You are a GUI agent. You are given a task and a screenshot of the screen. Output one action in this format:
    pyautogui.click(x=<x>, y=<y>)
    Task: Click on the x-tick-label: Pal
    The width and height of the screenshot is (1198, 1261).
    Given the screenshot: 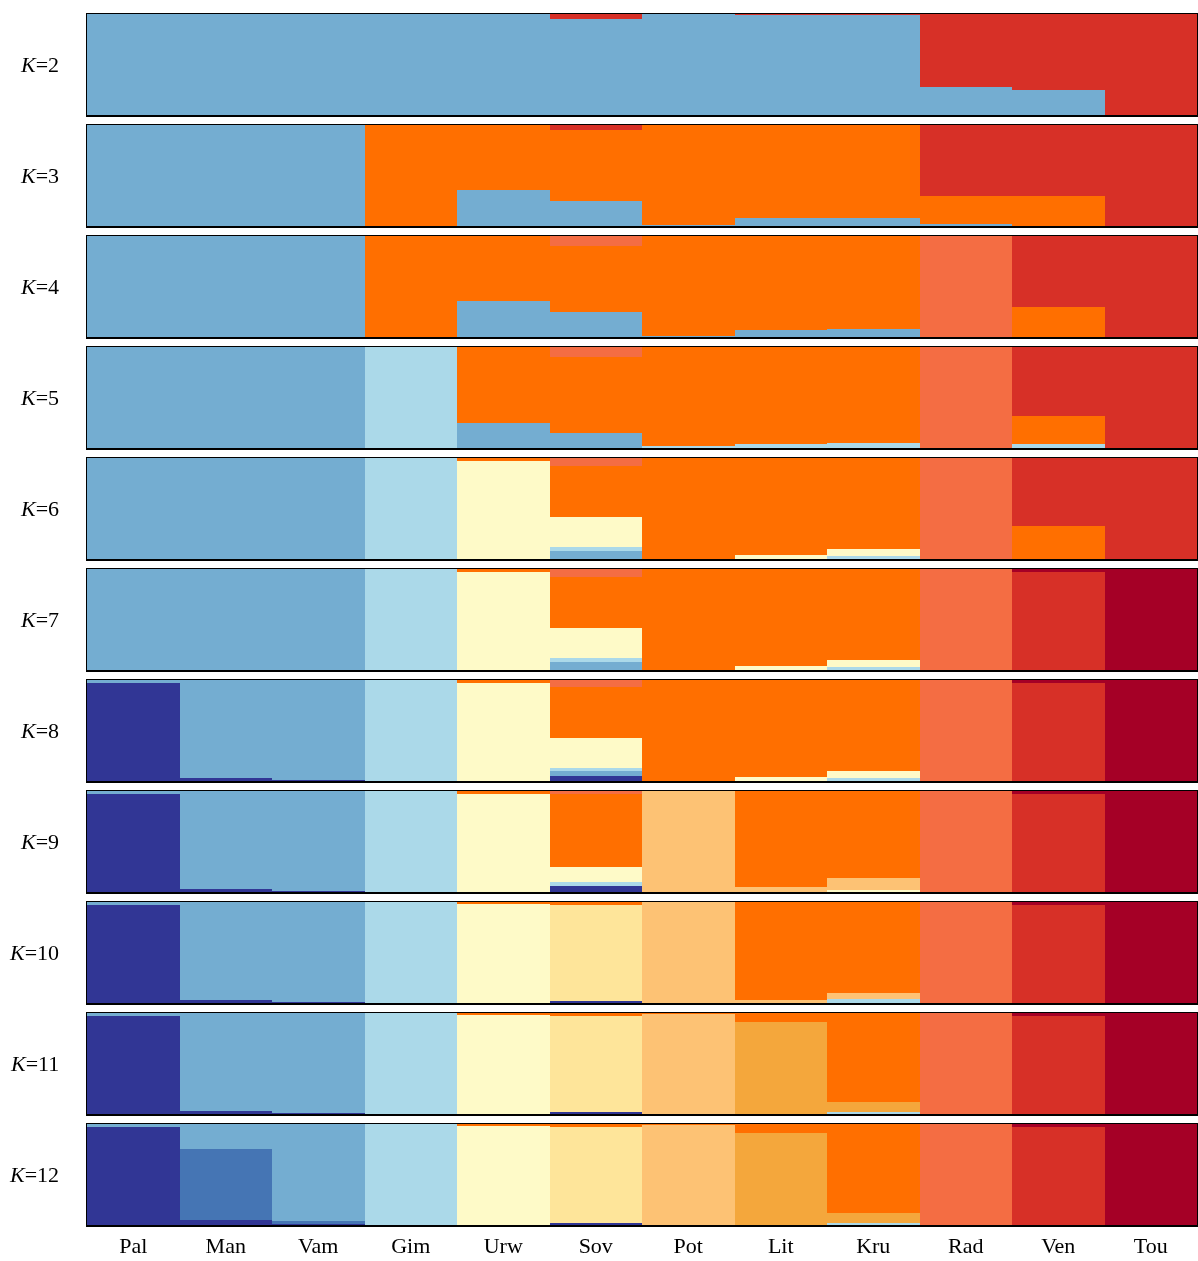 What is the action you would take?
    pyautogui.click(x=133, y=1245)
    